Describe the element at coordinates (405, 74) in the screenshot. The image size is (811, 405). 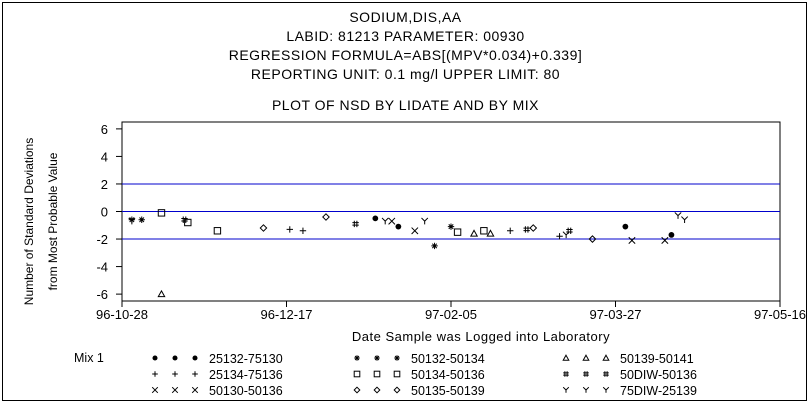
I see `reporting-unit: REPORTING UNIT: 0.1 mg/l UPPER LIMIT: 80` at that location.